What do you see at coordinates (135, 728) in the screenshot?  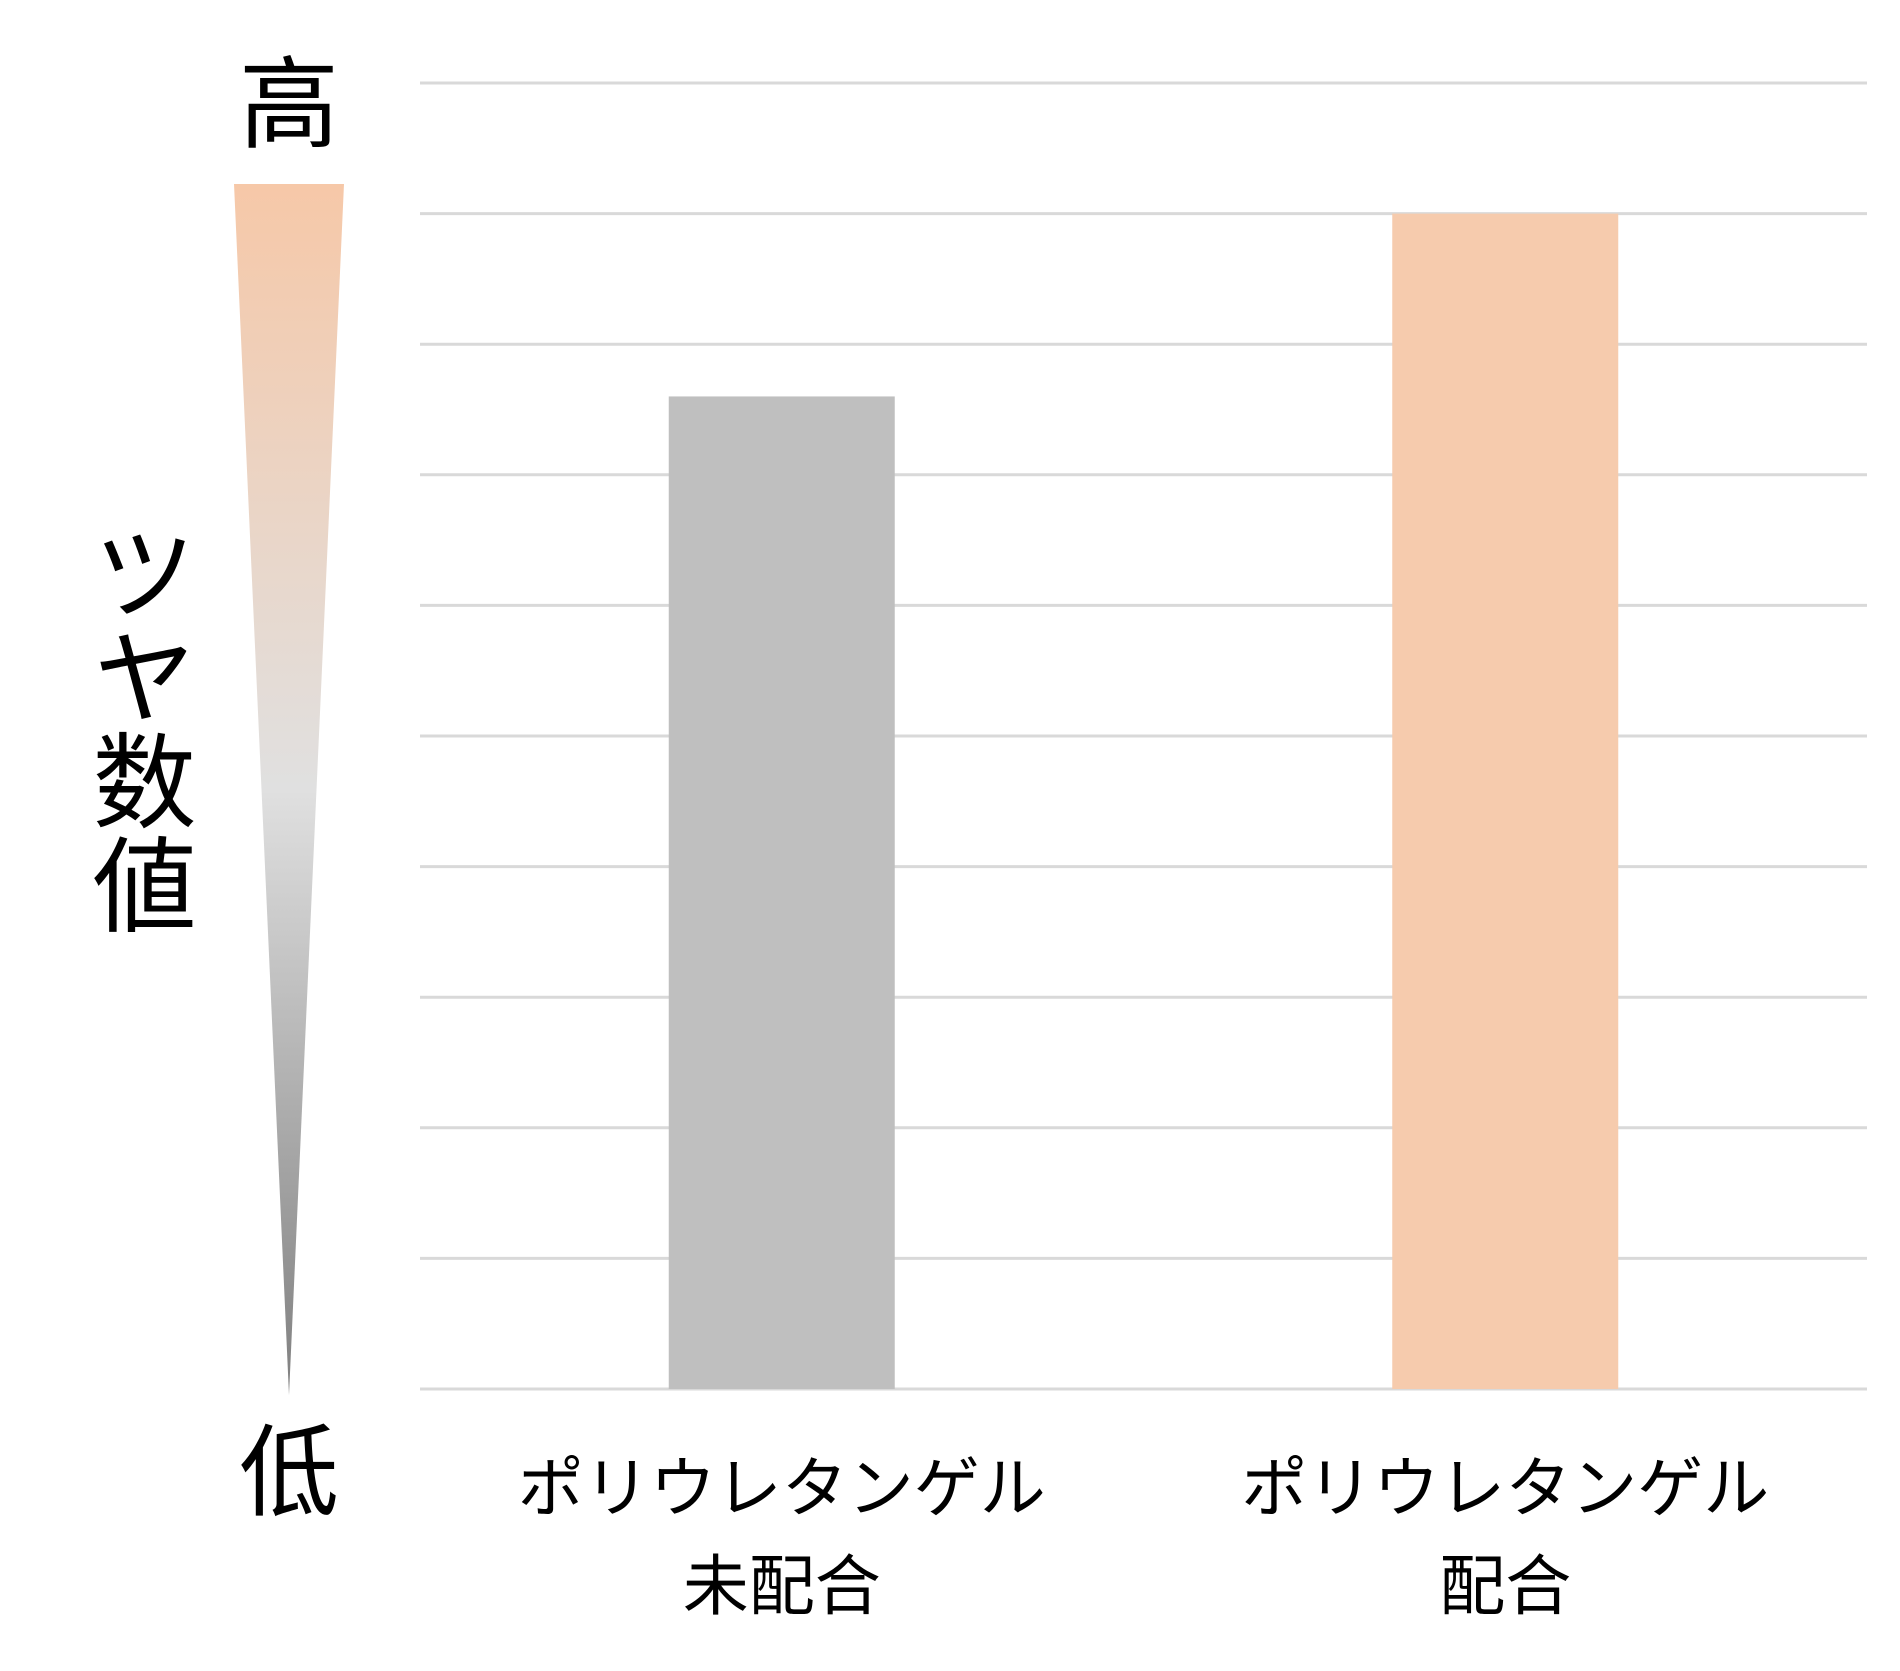 I see `y-axis-label: ツヤ数値` at bounding box center [135, 728].